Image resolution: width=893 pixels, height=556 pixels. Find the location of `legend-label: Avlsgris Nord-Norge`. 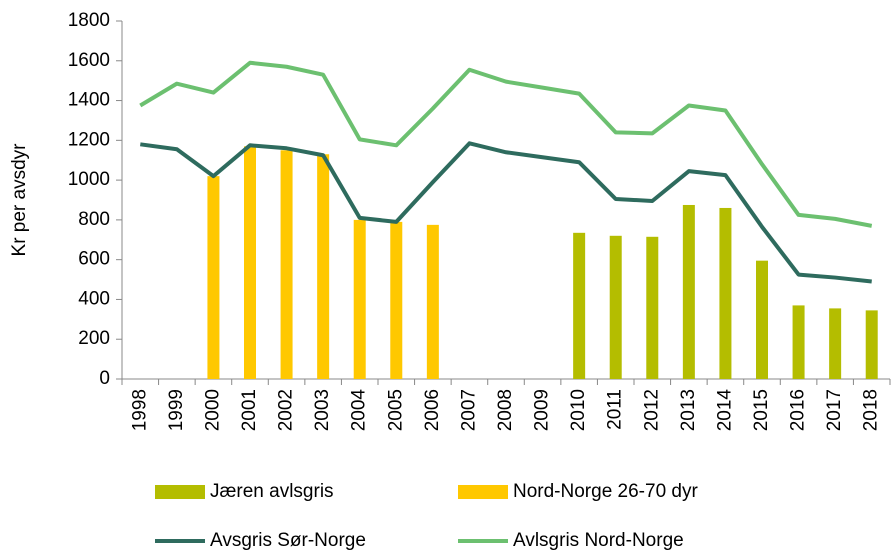

legend-label: Avlsgris Nord-Norge is located at coordinates (598, 540).